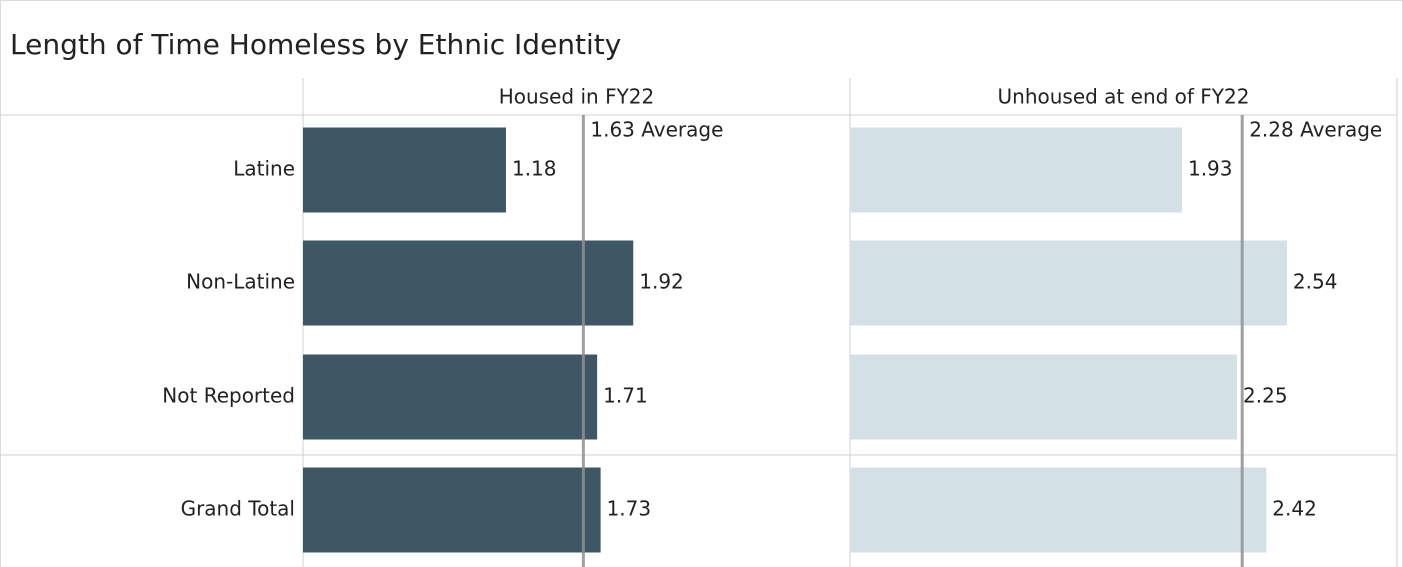 This screenshot has width=1403, height=567. Describe the element at coordinates (240, 282) in the screenshot. I see `category-label: Non-Latine` at that location.